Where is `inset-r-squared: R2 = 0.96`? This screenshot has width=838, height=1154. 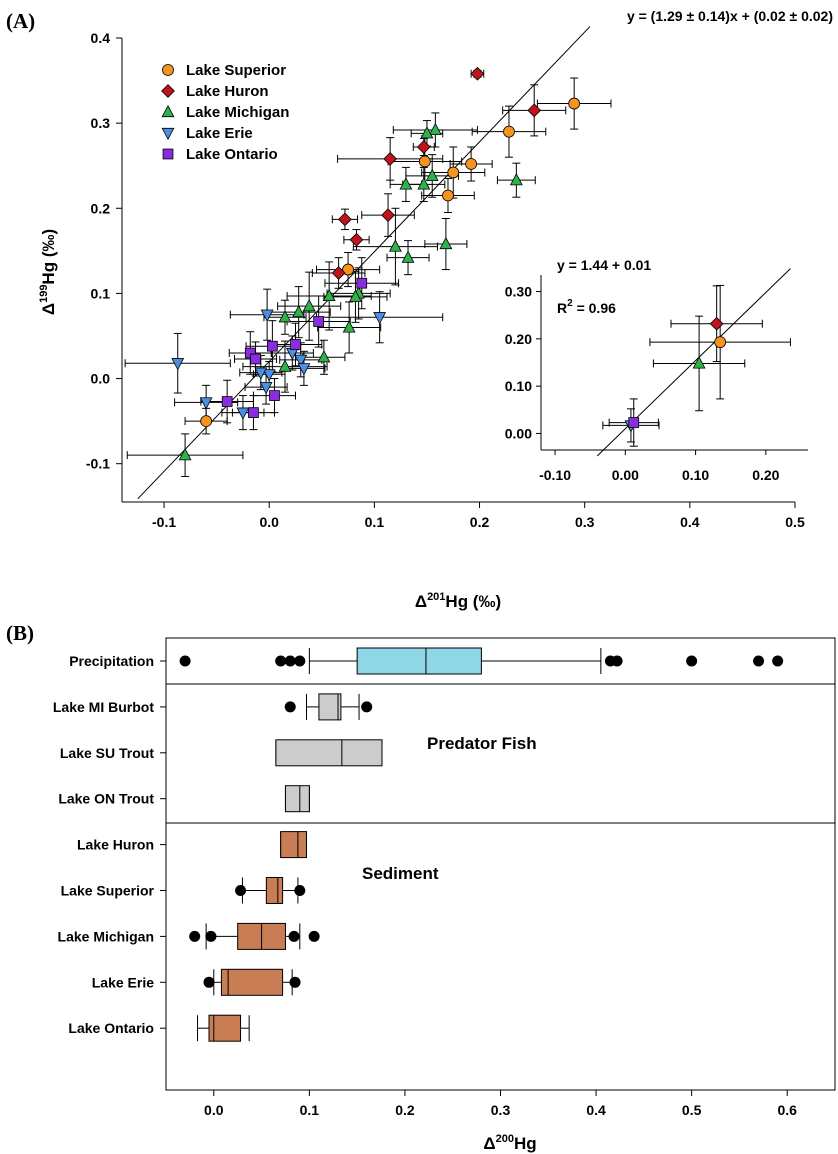
inset-r-squared: R2 = 0.96 is located at coordinates (586, 307).